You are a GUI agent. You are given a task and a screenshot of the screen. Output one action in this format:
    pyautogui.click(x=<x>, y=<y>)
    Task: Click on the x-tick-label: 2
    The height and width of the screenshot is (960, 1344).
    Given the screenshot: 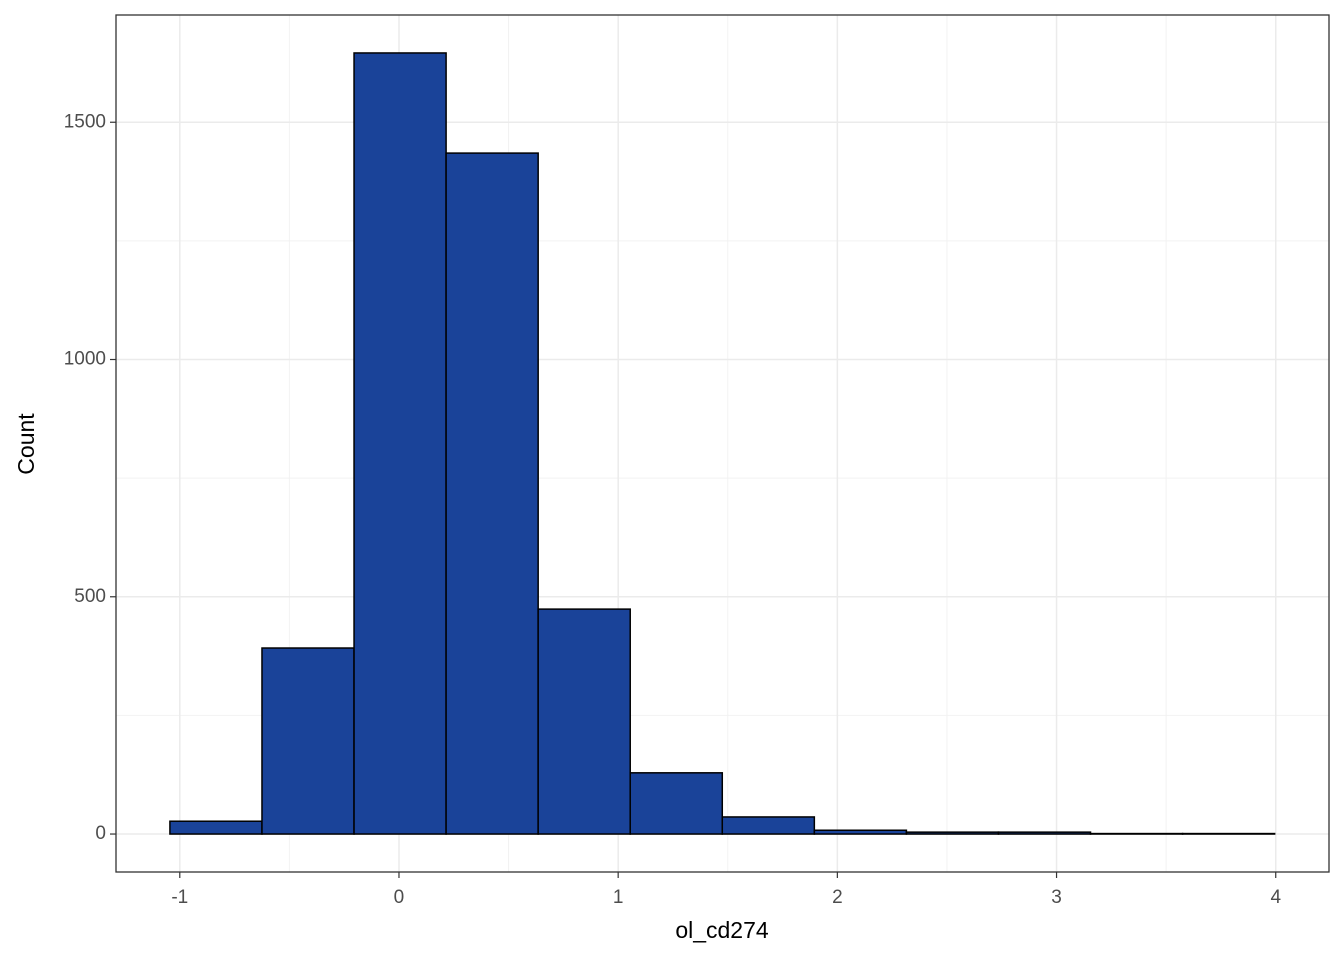 What is the action you would take?
    pyautogui.click(x=837, y=897)
    